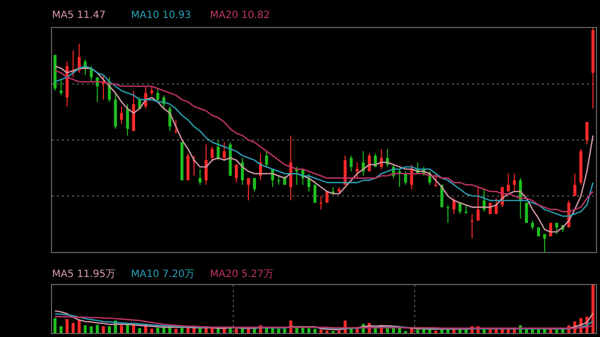 This screenshot has width=600, height=337. What do you see at coordinates (79, 15) in the screenshot?
I see `text: MA5 11.47` at bounding box center [79, 15].